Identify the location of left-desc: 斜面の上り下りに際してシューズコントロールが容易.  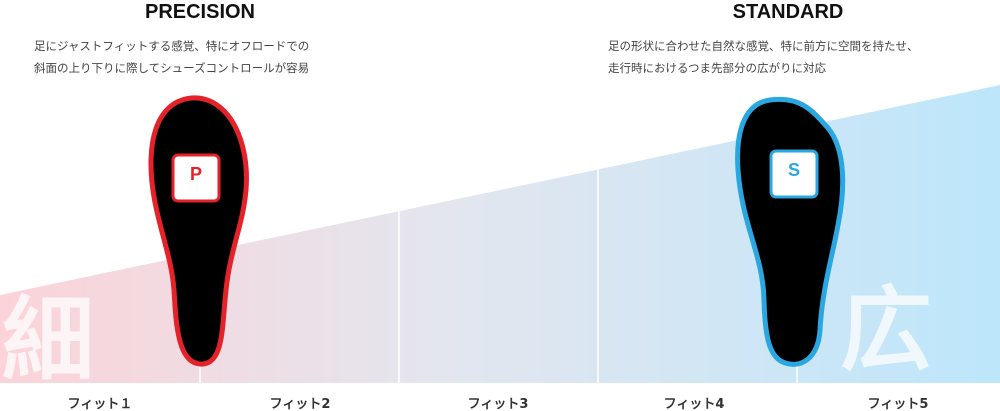
(171, 68).